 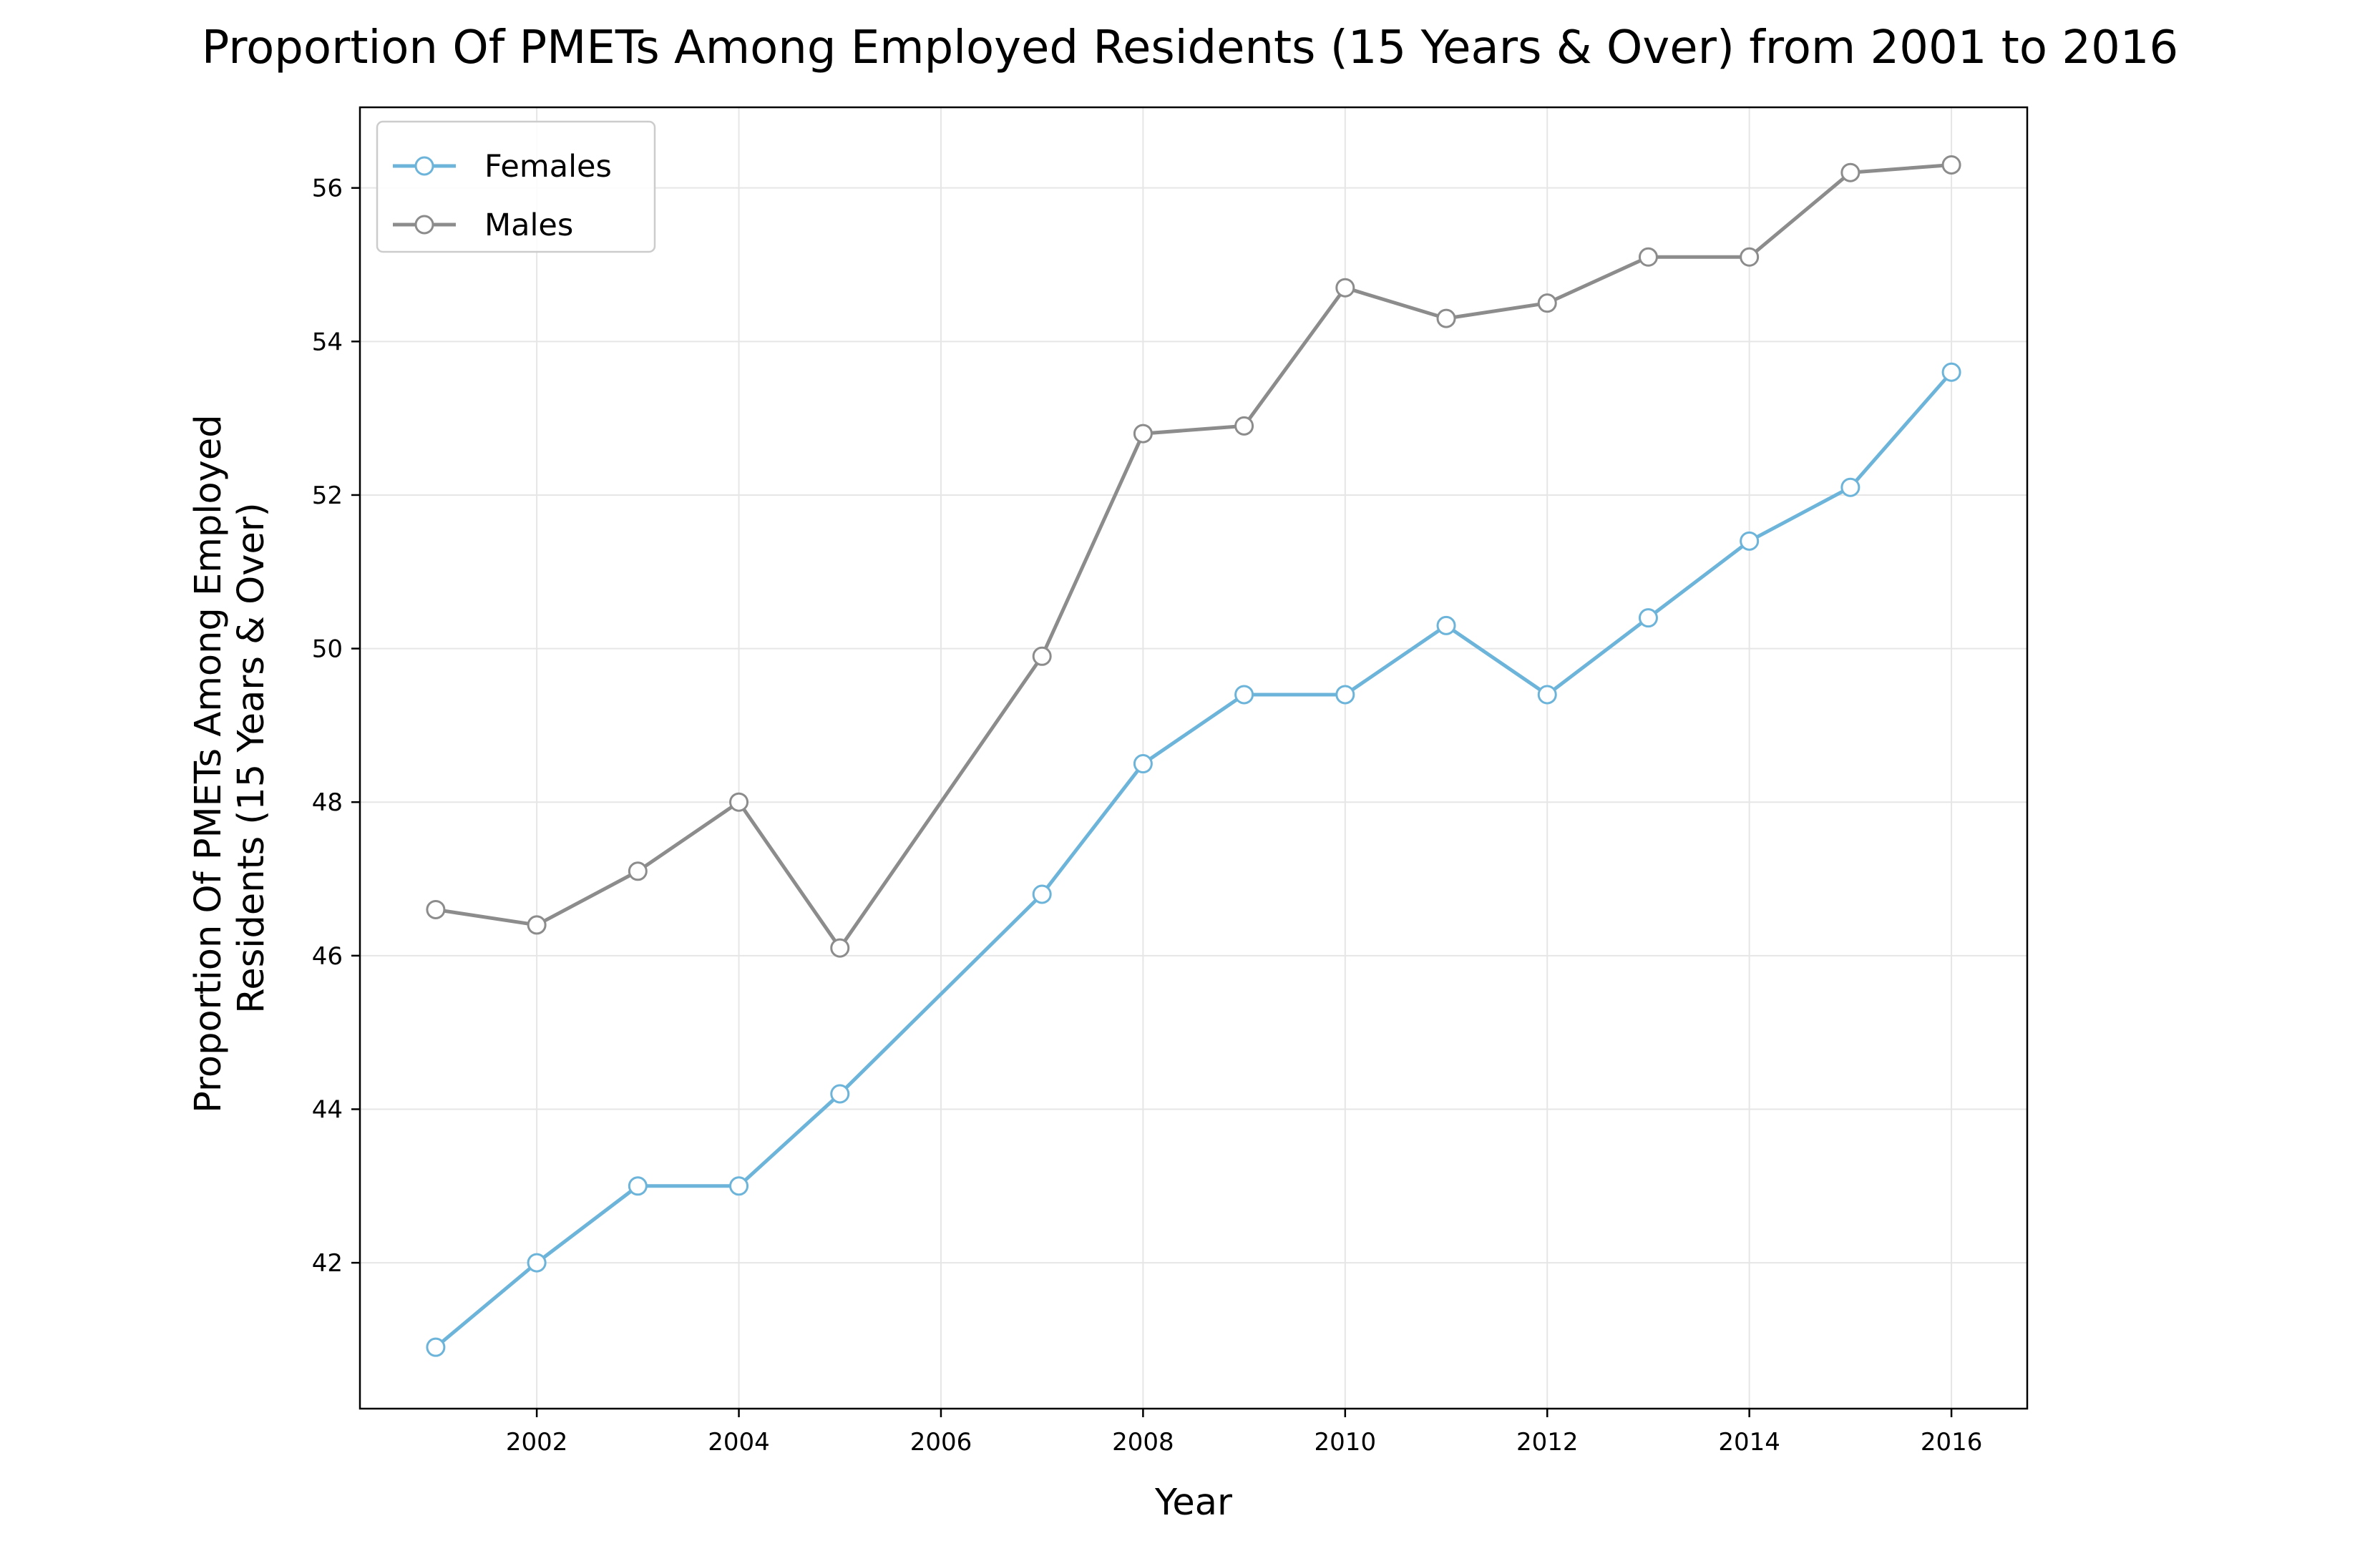 What do you see at coordinates (1749, 1442) in the screenshot?
I see `x-tick-label: 2014` at bounding box center [1749, 1442].